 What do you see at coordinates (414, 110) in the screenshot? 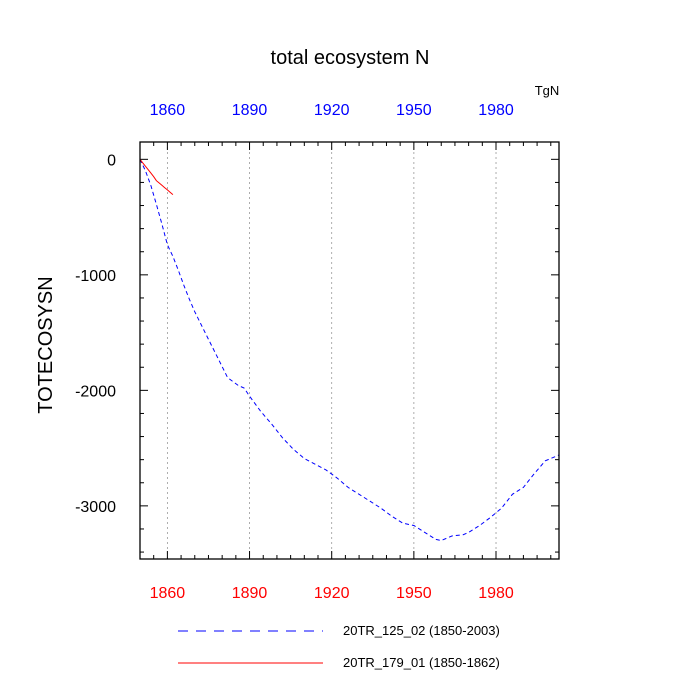
I see `x-tick-label-top-1950: 1950` at bounding box center [414, 110].